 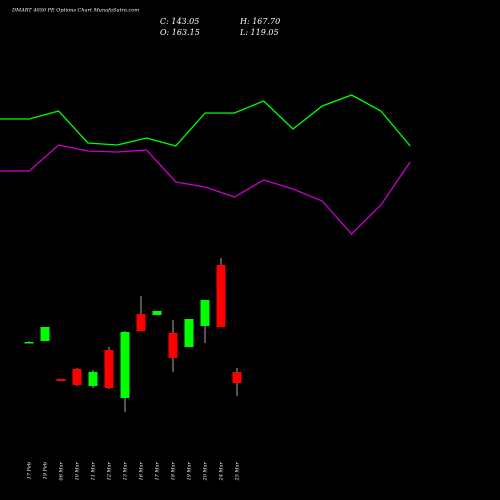 What do you see at coordinates (259, 21) in the screenshot?
I see `high-text: H: 167.70` at bounding box center [259, 21].